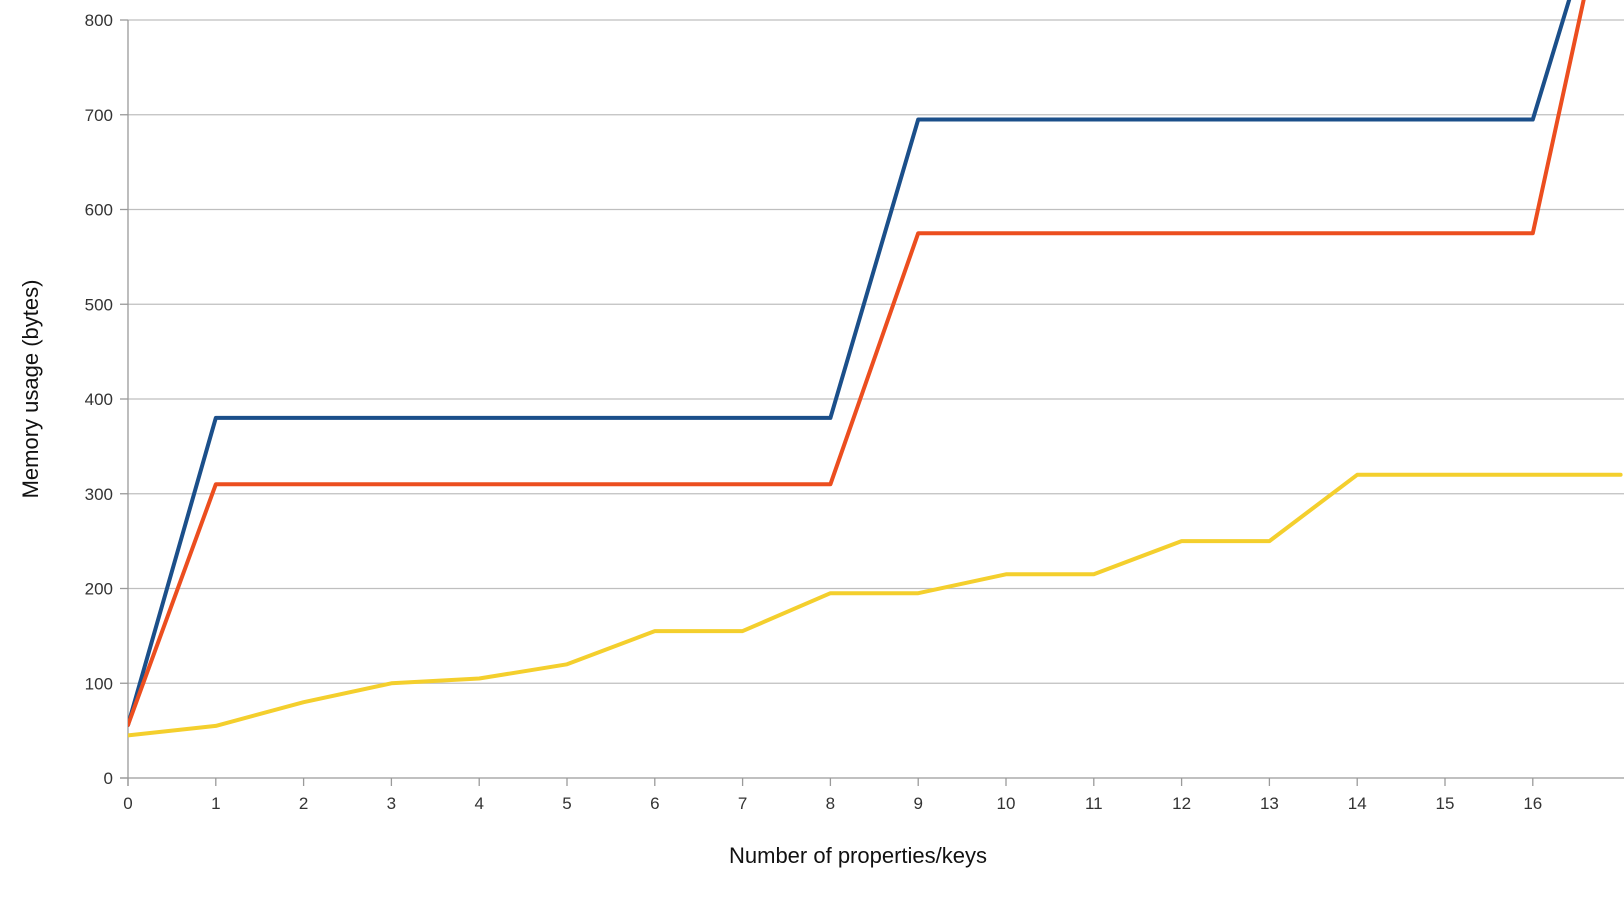 This screenshot has width=1624, height=900. Describe the element at coordinates (917, 803) in the screenshot. I see `x-tick-label: 9` at that location.